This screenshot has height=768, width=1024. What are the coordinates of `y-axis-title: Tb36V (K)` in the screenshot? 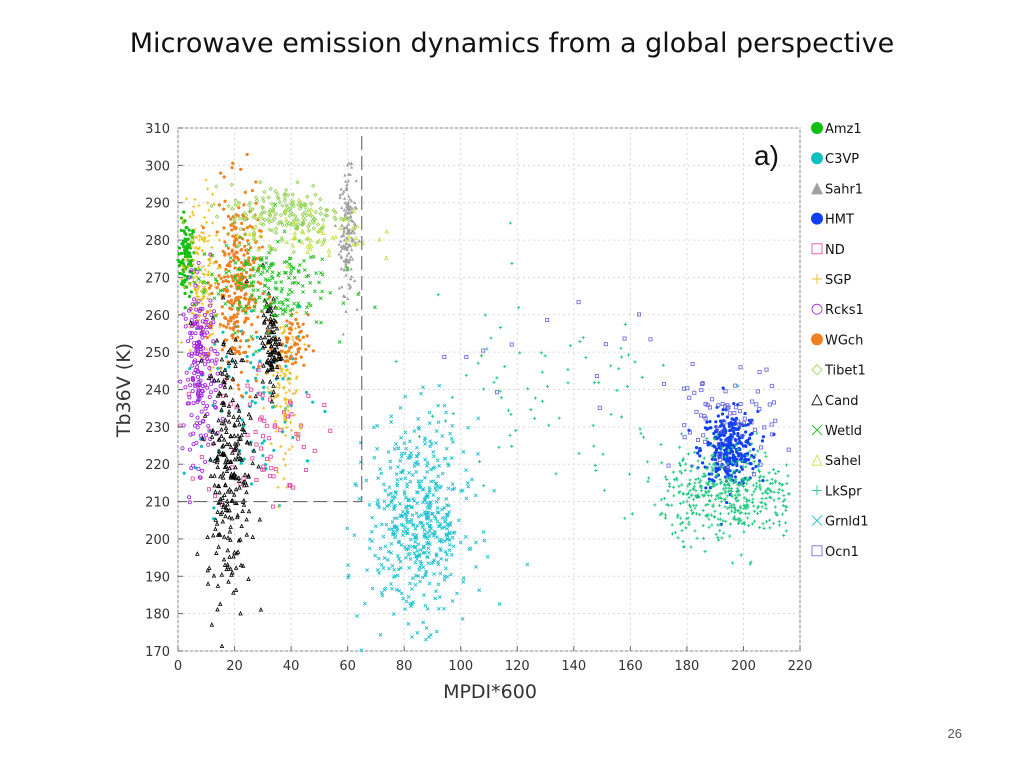 It's located at (124, 390).